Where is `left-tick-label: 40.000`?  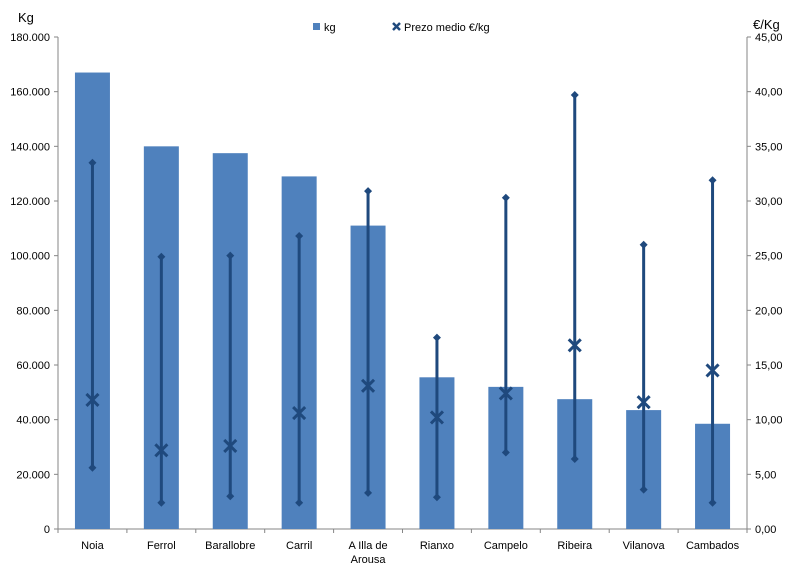 left-tick-label: 40.000 is located at coordinates (33, 421).